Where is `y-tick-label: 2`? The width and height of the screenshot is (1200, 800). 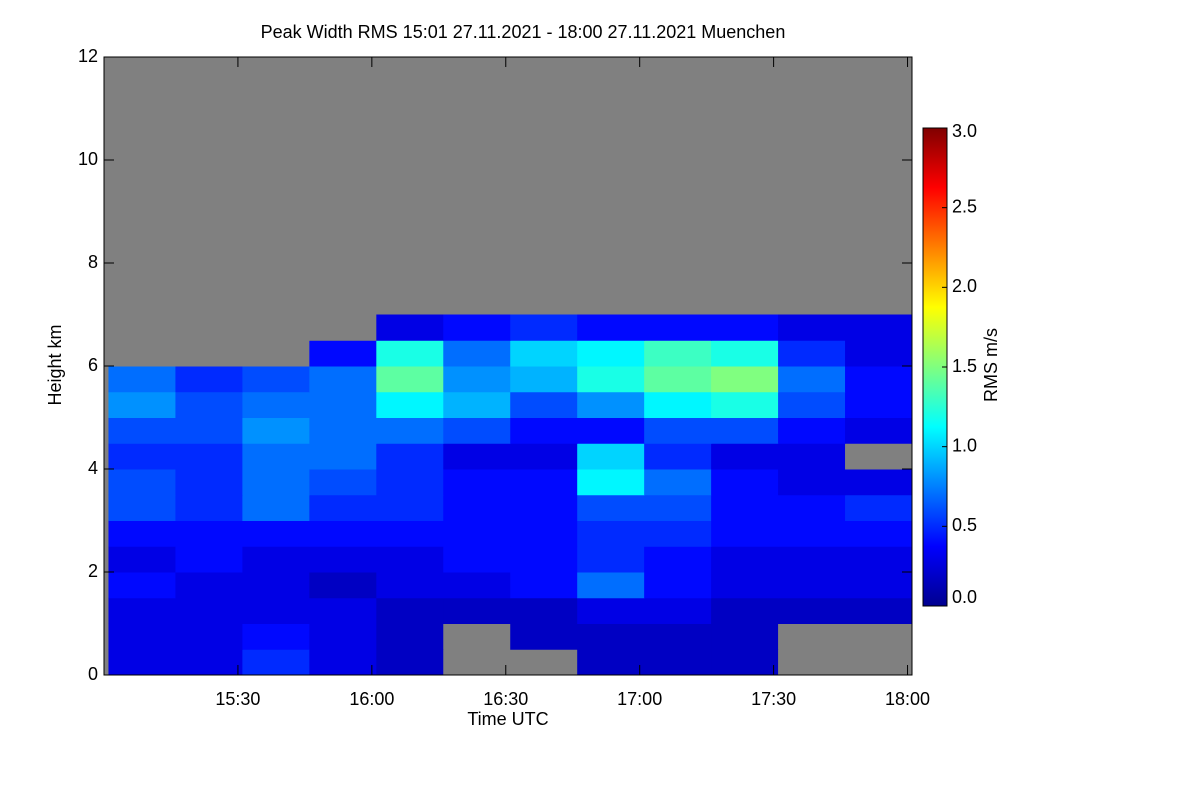
y-tick-label: 2 is located at coordinates (93, 571).